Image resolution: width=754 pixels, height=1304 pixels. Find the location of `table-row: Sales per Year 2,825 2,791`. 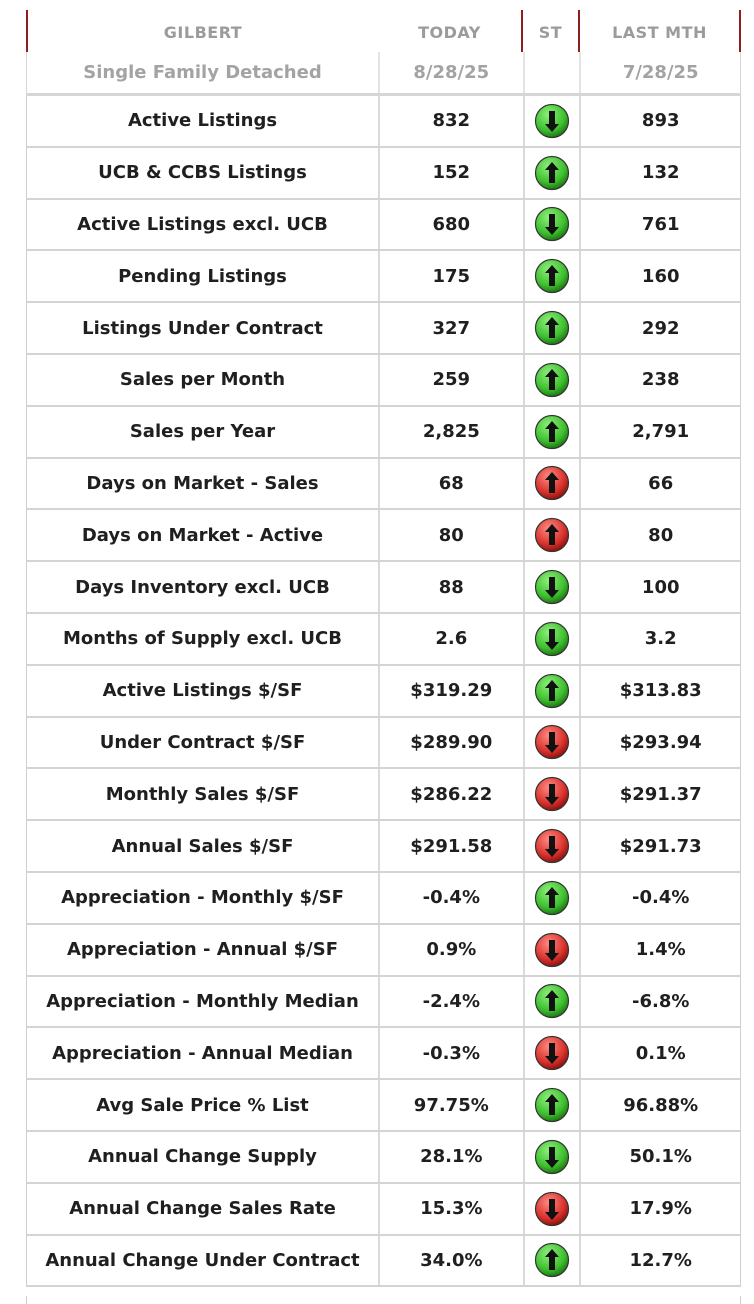

table-row: Sales per Year 2,825 2,791 is located at coordinates (383, 432).